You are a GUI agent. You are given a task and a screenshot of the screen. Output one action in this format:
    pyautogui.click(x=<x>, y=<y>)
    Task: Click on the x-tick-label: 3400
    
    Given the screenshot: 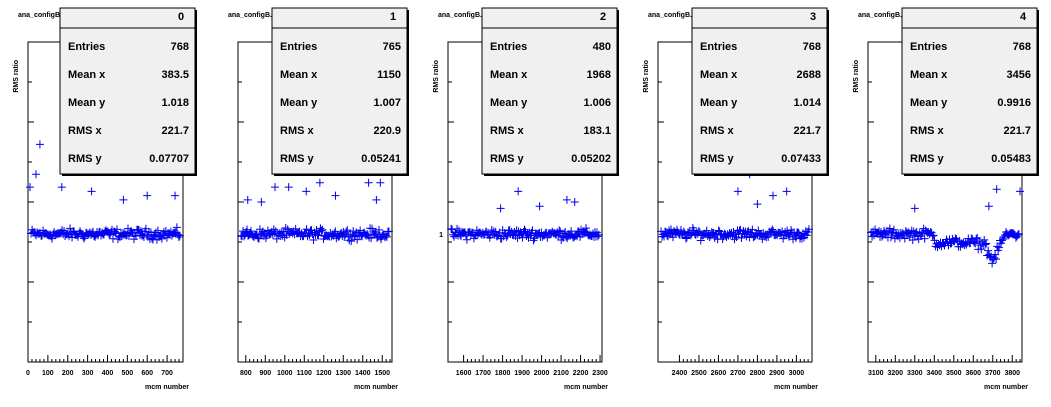 What is the action you would take?
    pyautogui.click(x=934, y=373)
    